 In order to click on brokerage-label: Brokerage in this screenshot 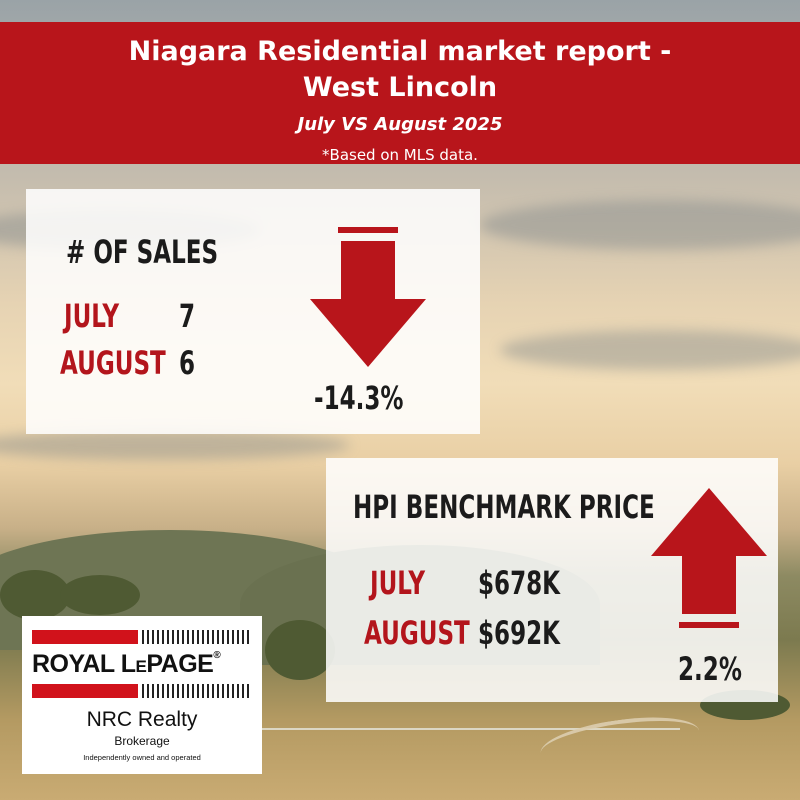, I will do `click(142, 741)`.